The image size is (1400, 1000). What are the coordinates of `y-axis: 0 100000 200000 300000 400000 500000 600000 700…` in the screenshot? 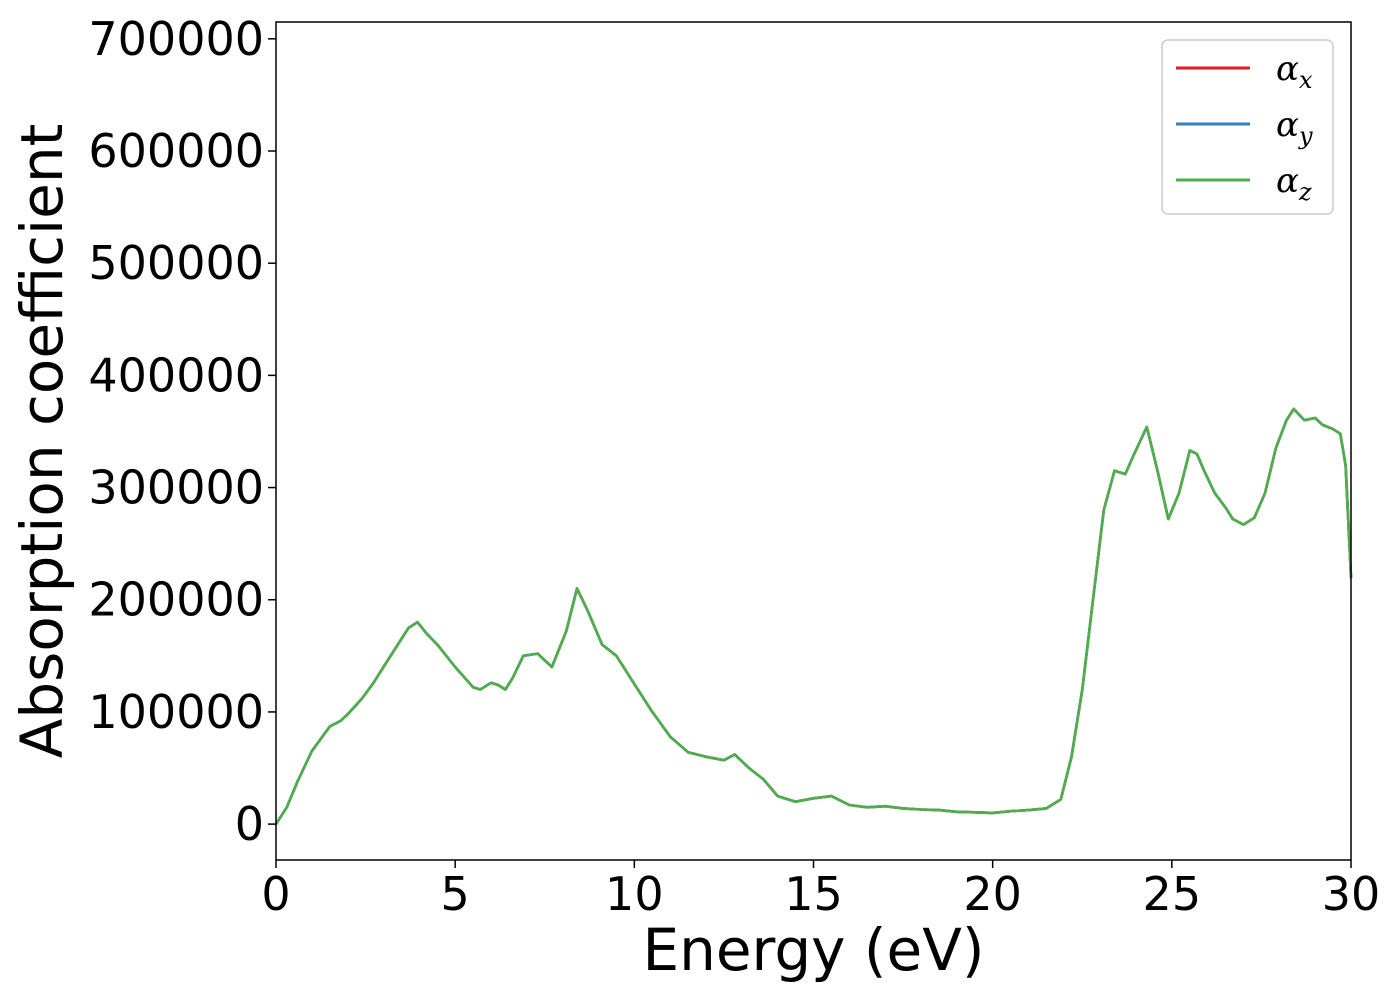 It's located at (182, 431).